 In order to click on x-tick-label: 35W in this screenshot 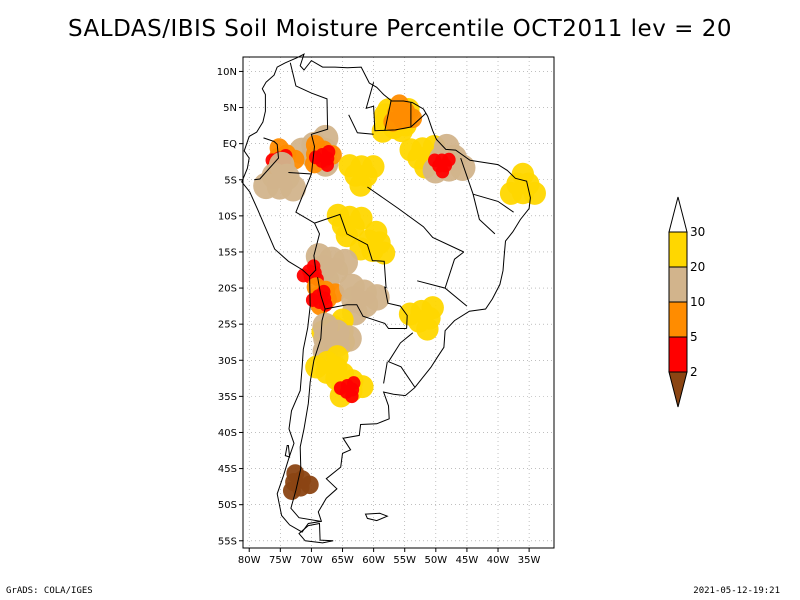, I will do `click(529, 560)`.